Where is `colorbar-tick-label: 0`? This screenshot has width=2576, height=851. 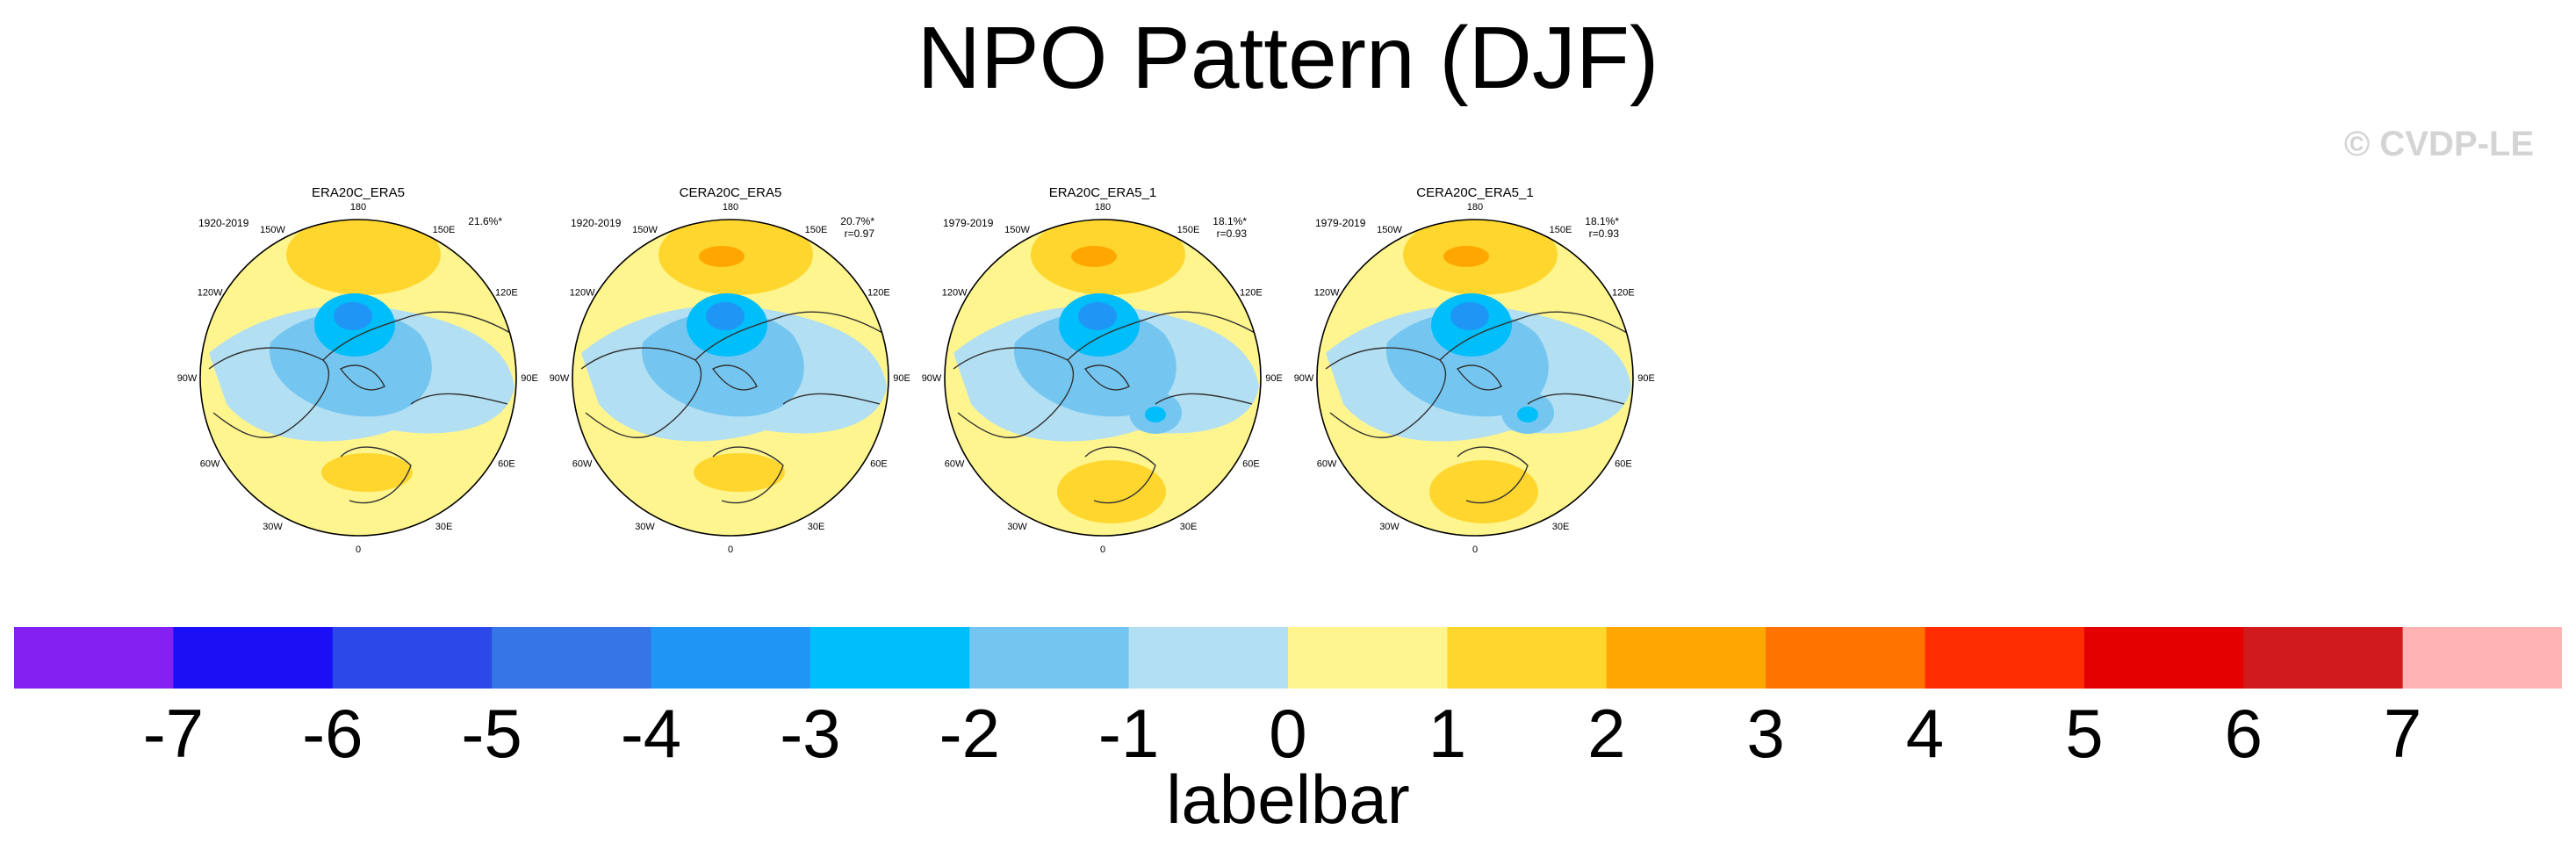
colorbar-tick-label: 0 is located at coordinates (1288, 733).